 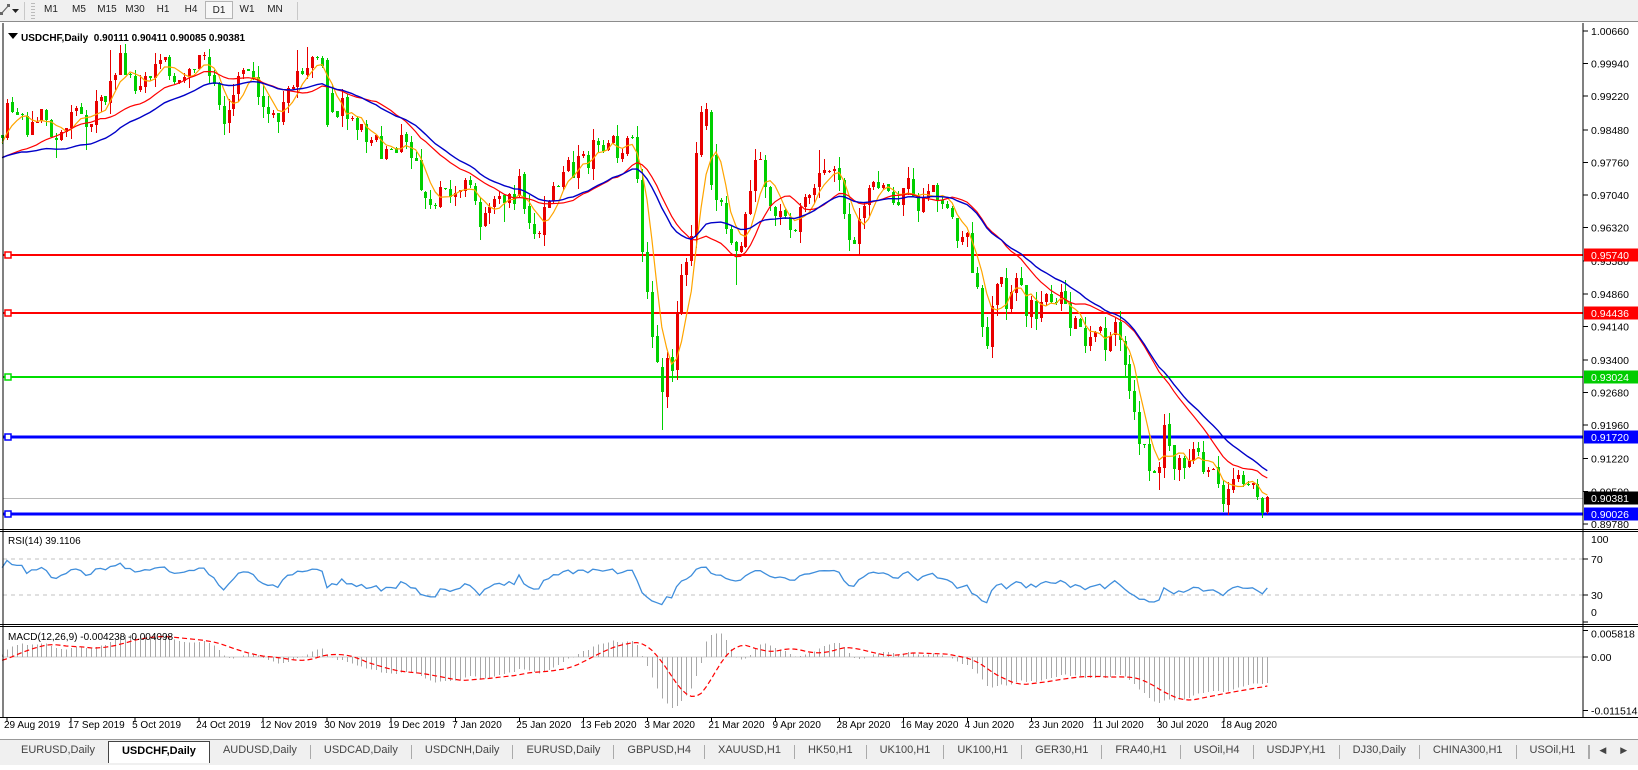 I want to click on svg-text: 7 Jan 2020, so click(x=477, y=725).